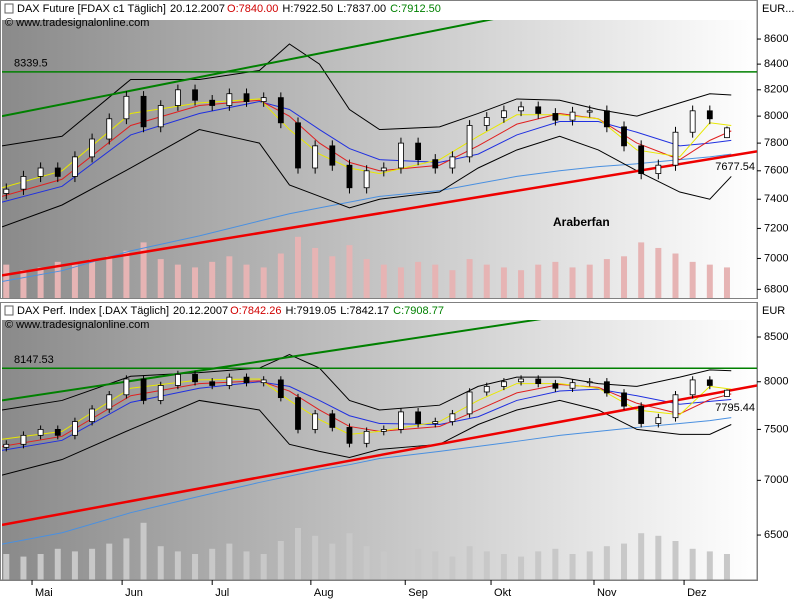 This screenshot has width=800, height=600. Describe the element at coordinates (307, 9) in the screenshot. I see `header-quote: H:7922.50` at that location.